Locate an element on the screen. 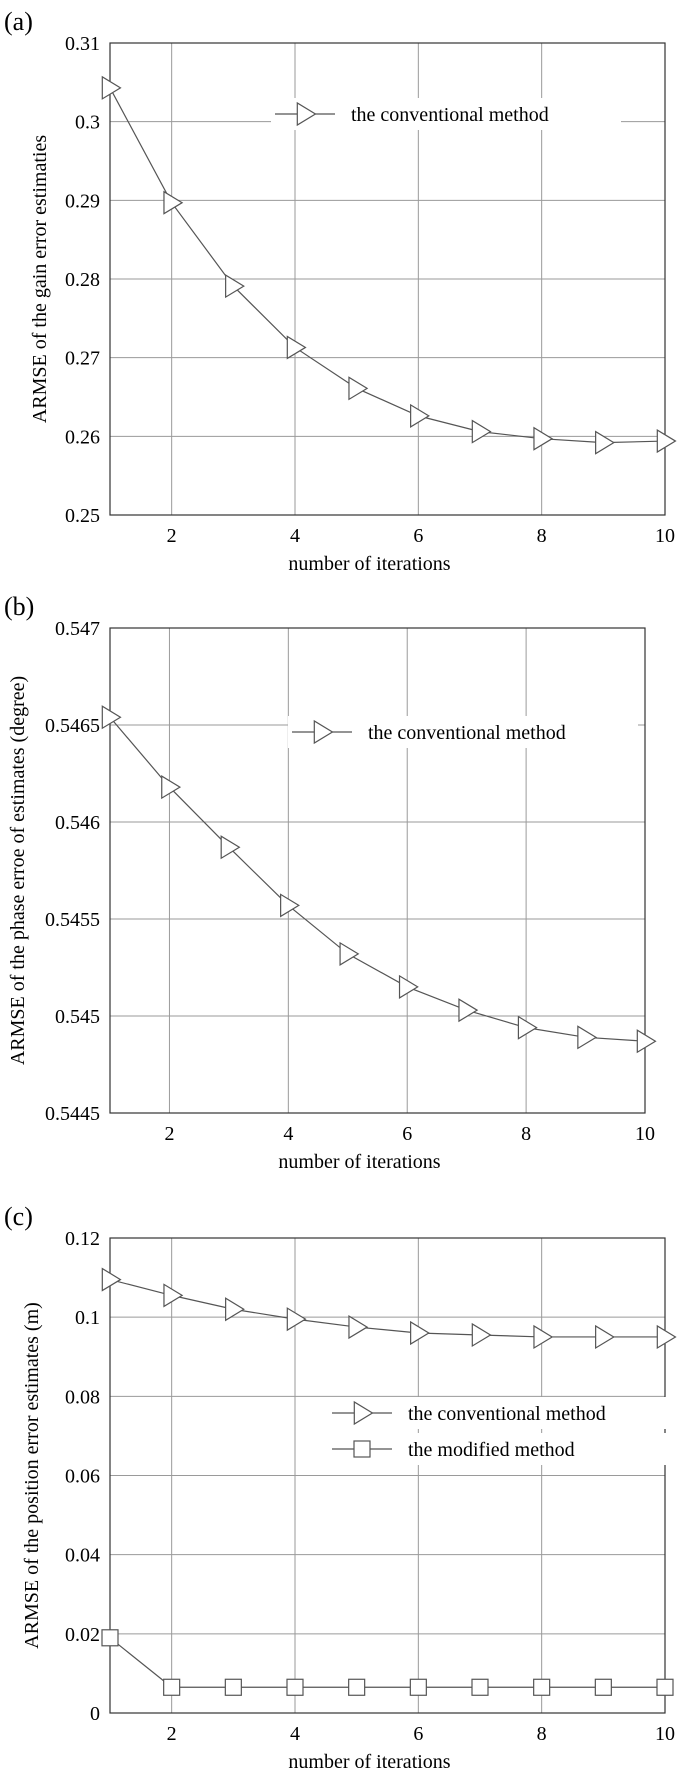 The width and height of the screenshot is (685, 1775). y-tick-label: 0.3 is located at coordinates (87, 123).